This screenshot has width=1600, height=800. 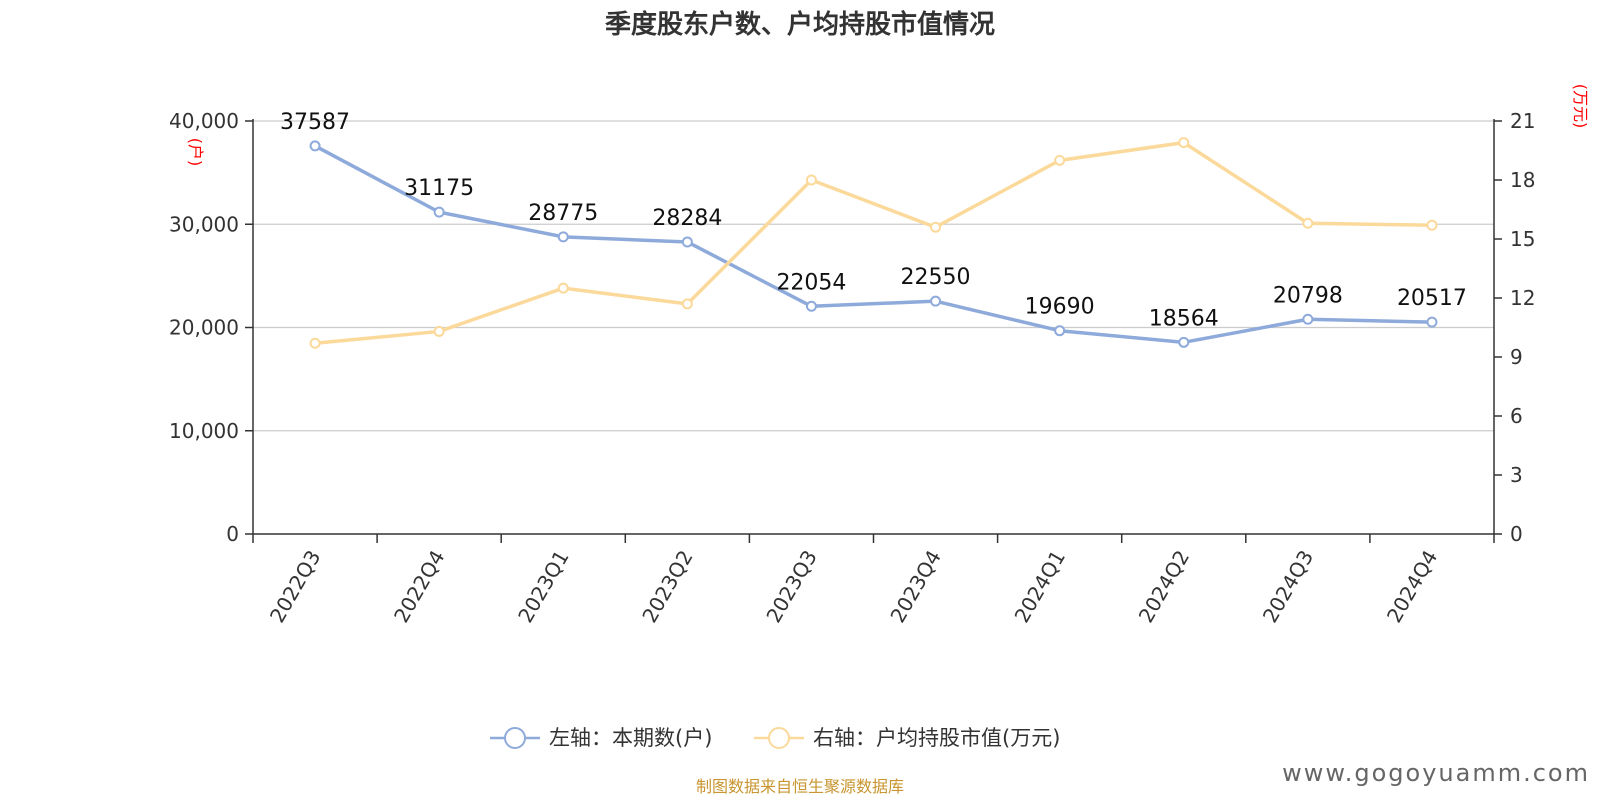 I want to click on left-tick-label: 20,000, so click(x=204, y=328).